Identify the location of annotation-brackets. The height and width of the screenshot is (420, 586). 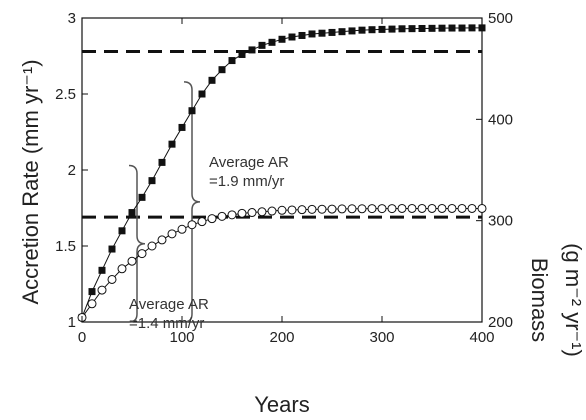
(164, 202).